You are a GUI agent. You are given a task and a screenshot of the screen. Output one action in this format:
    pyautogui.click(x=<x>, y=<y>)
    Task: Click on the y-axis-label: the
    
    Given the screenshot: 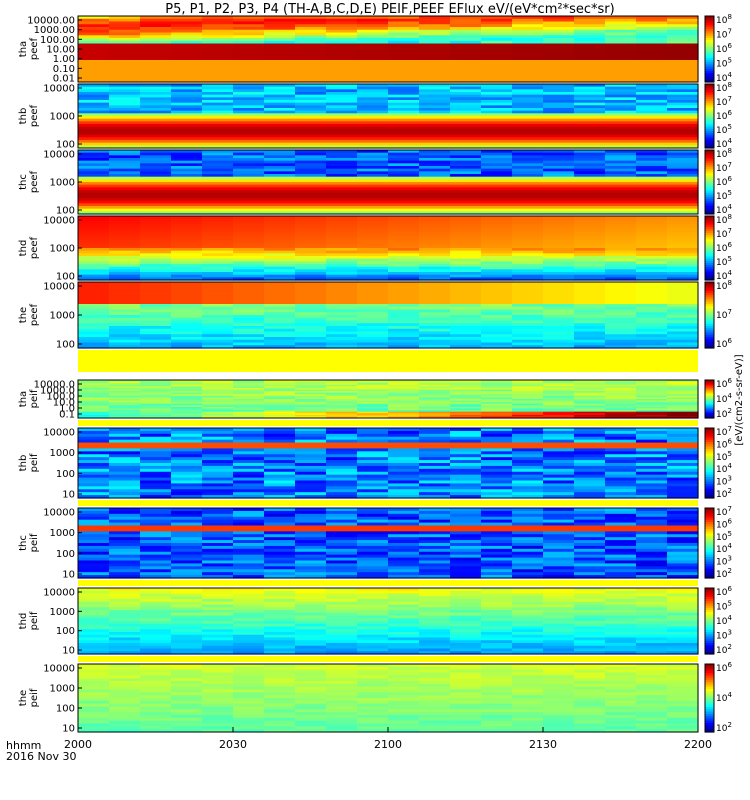 What is the action you would take?
    pyautogui.click(x=23, y=315)
    